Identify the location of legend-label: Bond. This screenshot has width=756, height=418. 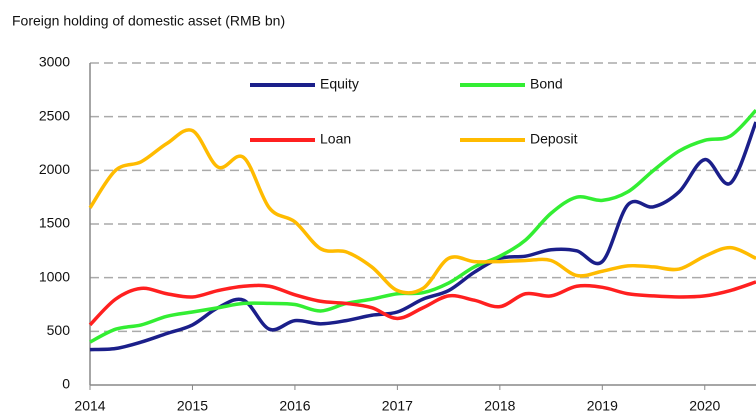
(546, 84).